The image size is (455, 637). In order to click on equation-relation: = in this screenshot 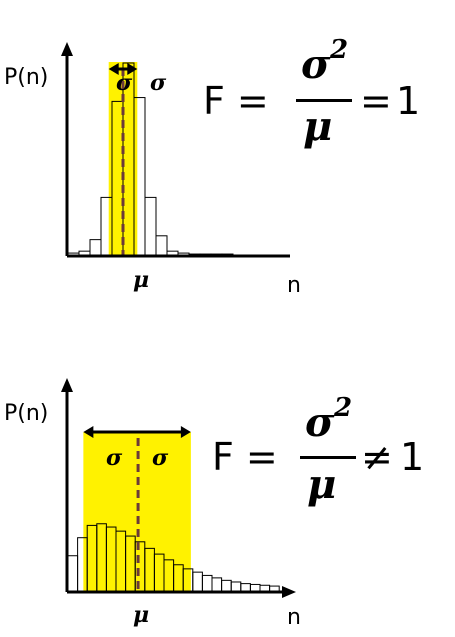, I will do `click(376, 101)`.